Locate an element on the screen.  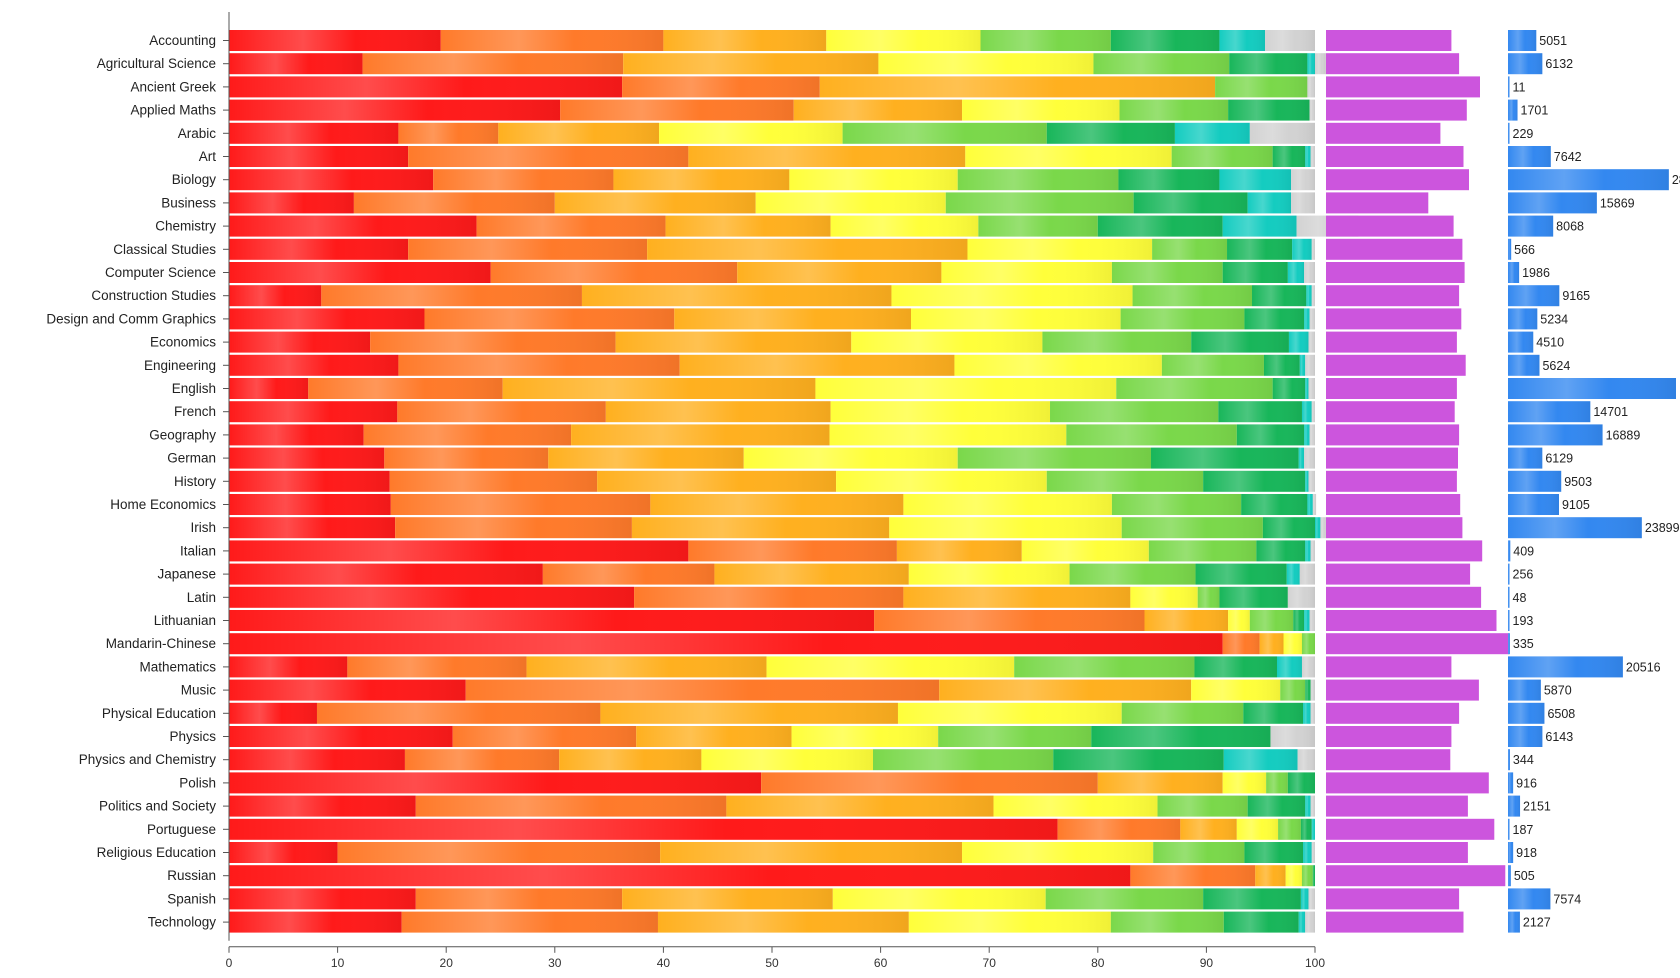
category-label: Design and Comm Graphics is located at coordinates (131, 318).